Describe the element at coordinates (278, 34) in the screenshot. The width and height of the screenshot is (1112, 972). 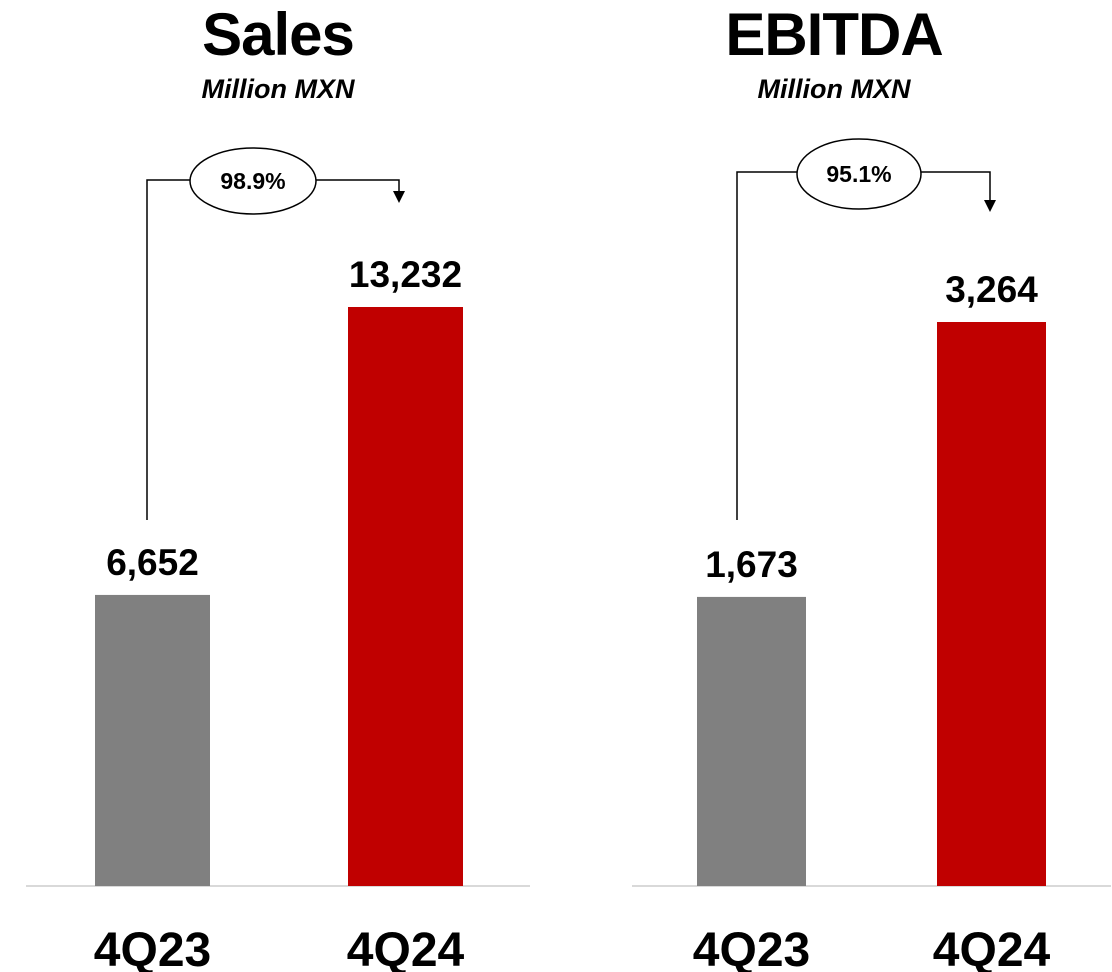
I see `chart-title: Sales` at that location.